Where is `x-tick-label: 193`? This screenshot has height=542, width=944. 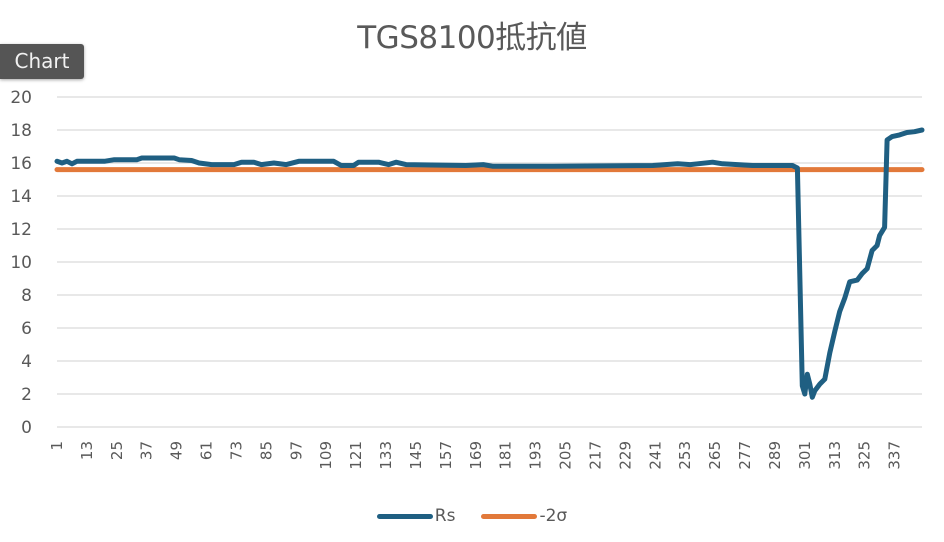
x-tick-label: 193 is located at coordinates (536, 455).